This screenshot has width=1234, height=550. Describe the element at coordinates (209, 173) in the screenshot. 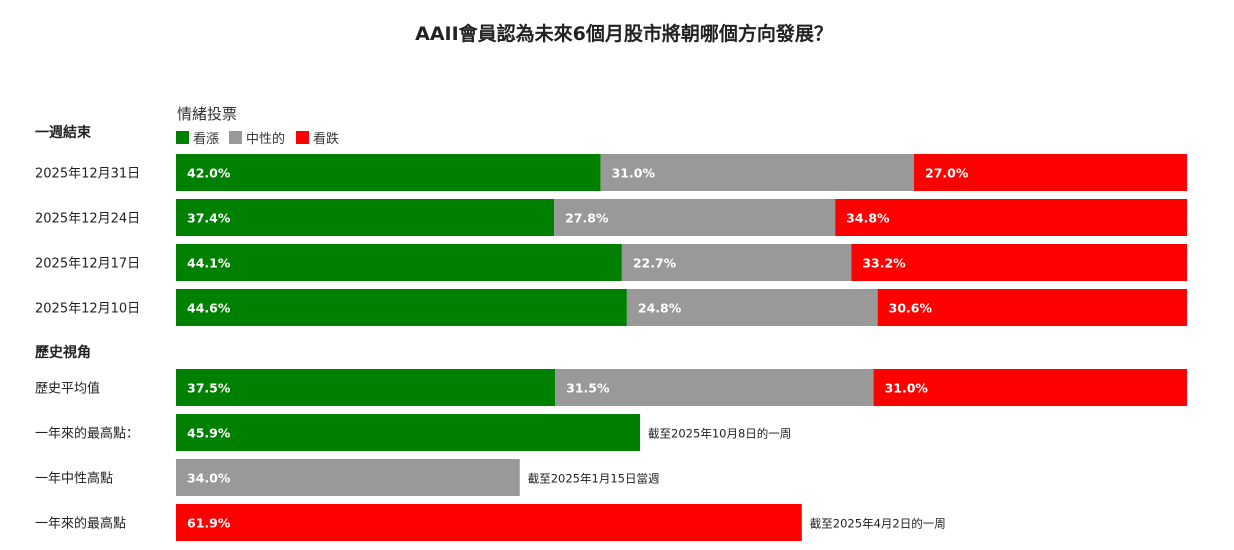

I see `bar-value-label: 42.0%` at that location.